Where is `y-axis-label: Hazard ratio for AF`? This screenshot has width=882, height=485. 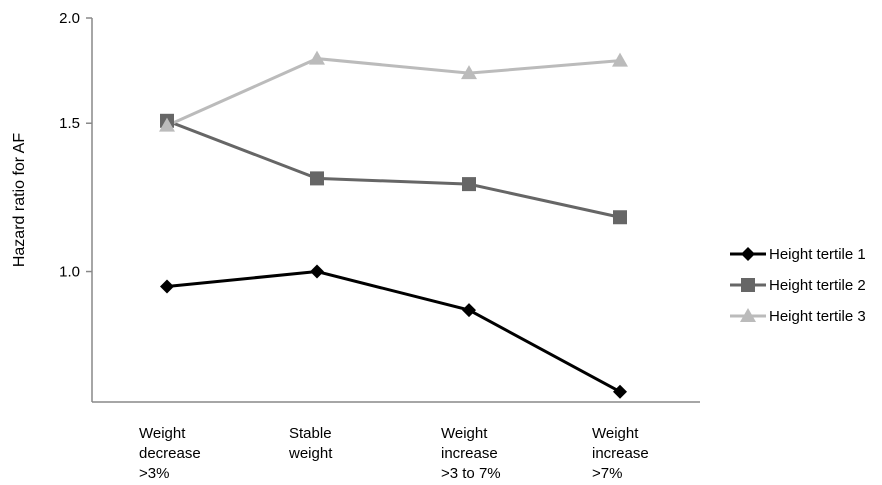
y-axis-label: Hazard ratio for AF is located at coordinates (19, 200).